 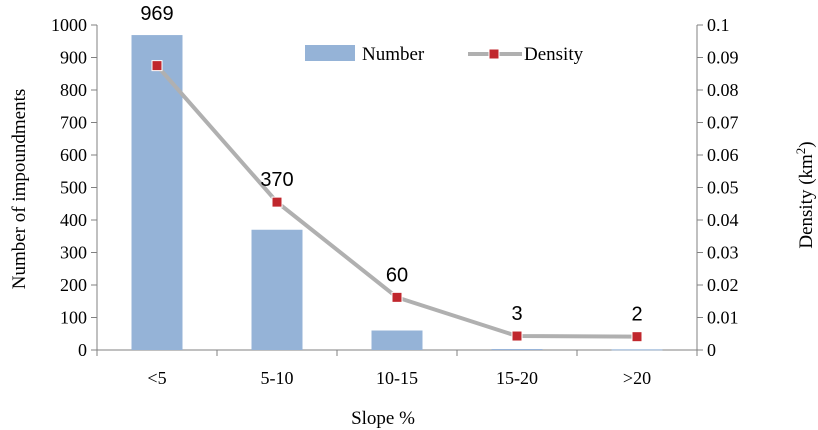 What do you see at coordinates (73, 318) in the screenshot?
I see `y-left-tick-label: 100` at bounding box center [73, 318].